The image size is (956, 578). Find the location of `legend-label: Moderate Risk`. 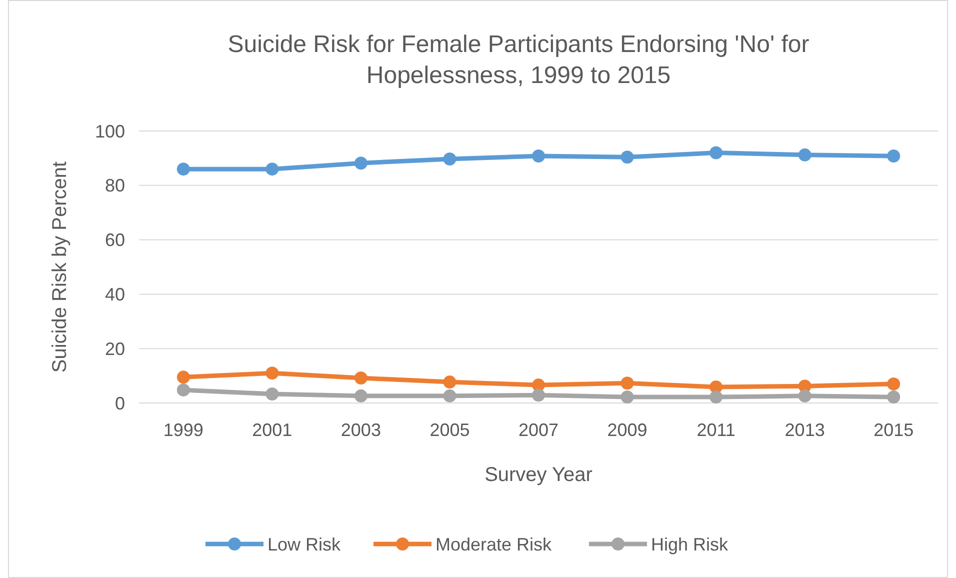

legend-label: Moderate Risk is located at coordinates (494, 544).